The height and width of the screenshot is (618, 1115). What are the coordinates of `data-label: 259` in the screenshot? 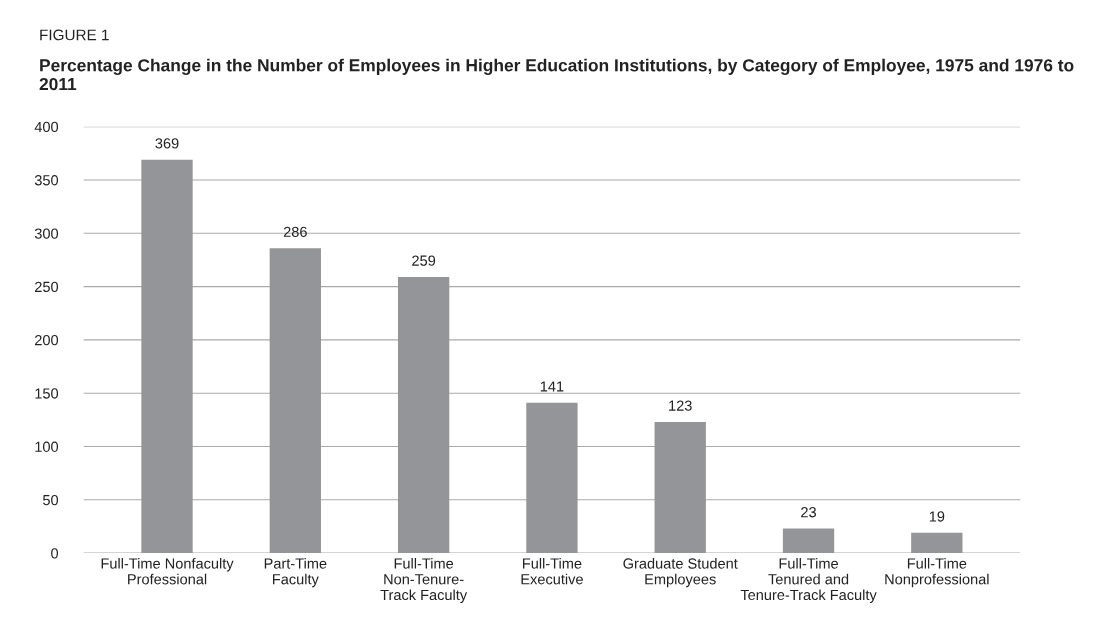 It's located at (424, 260).